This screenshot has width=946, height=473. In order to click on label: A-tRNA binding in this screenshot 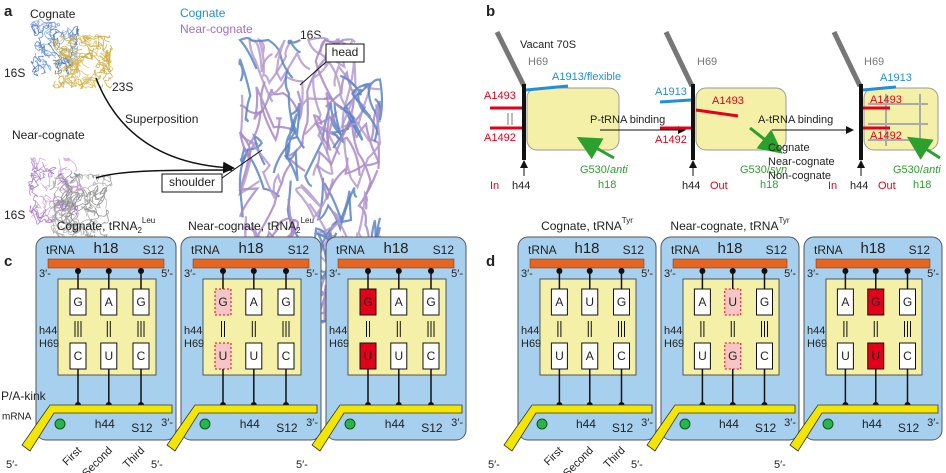, I will do `click(795, 120)`.